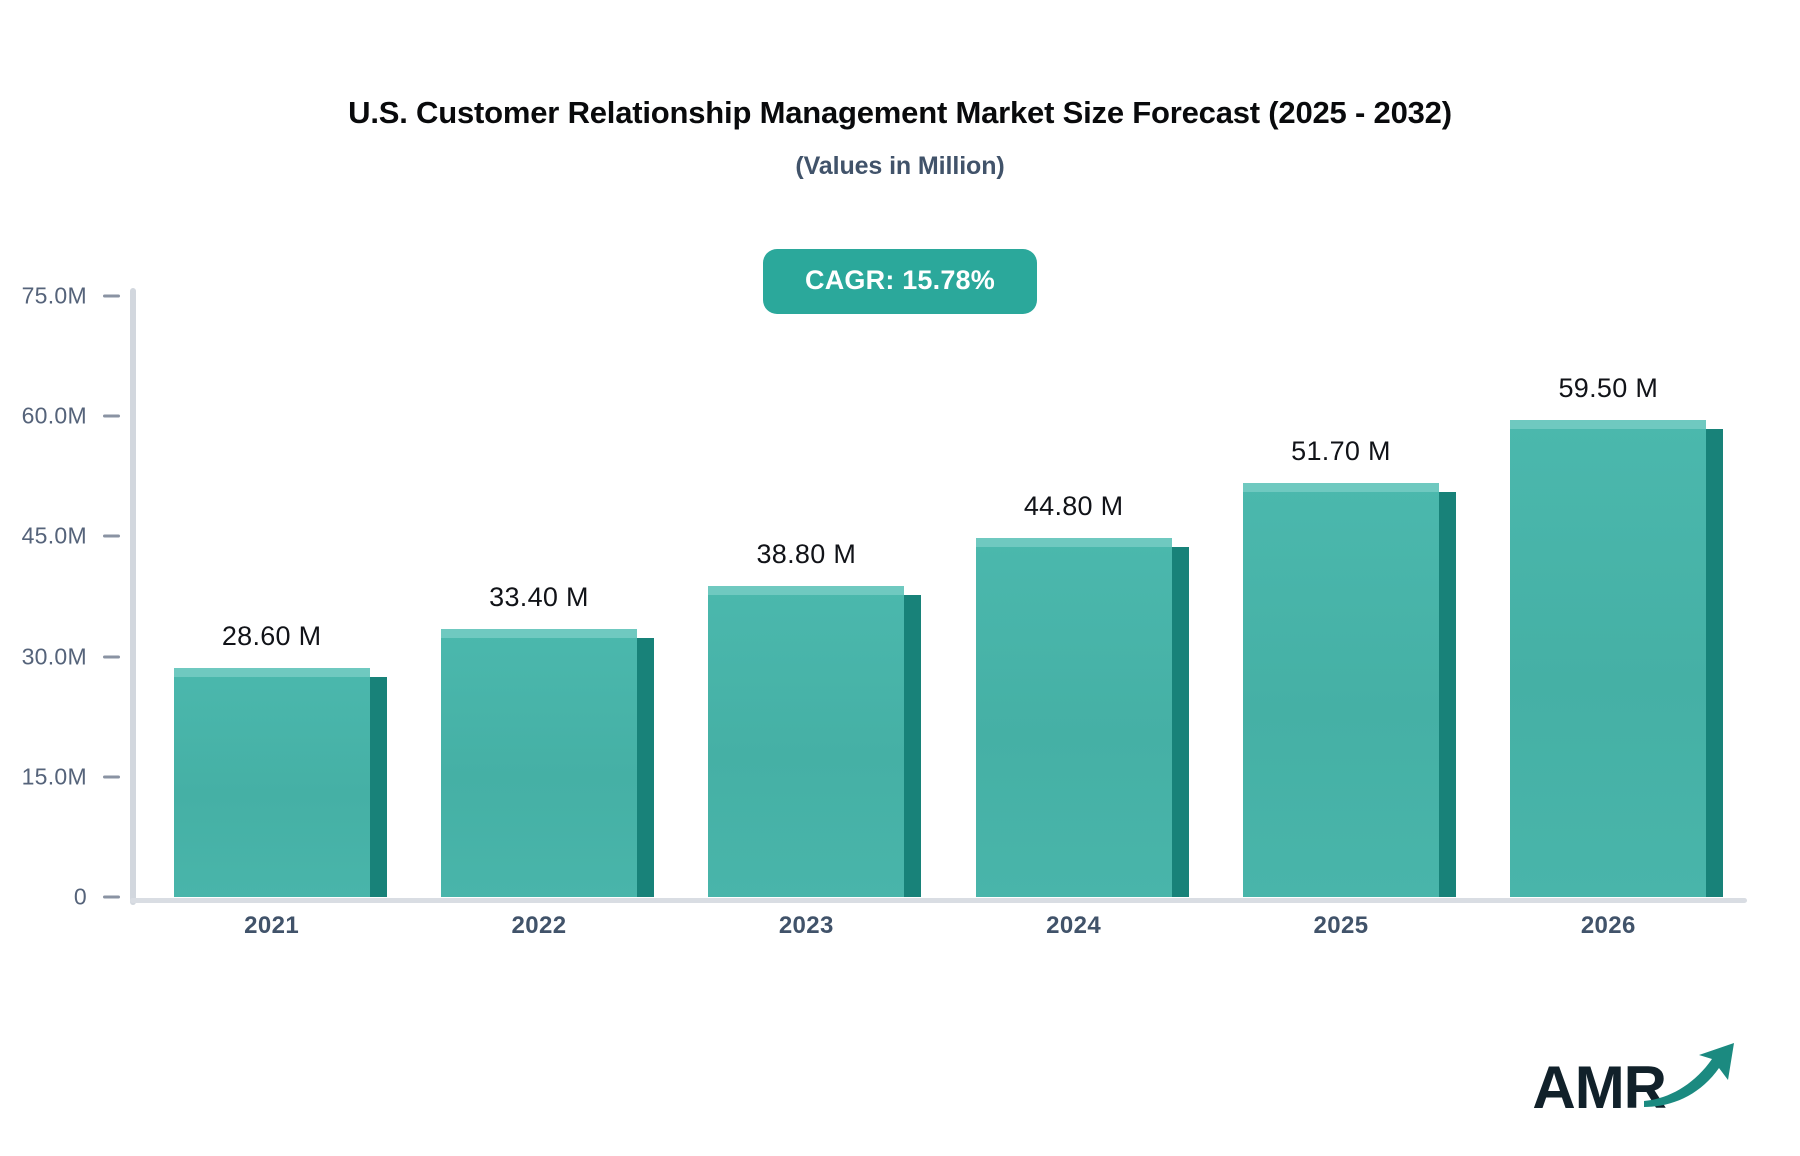 Image resolution: width=1800 pixels, height=1156 pixels. What do you see at coordinates (1074, 925) in the screenshot?
I see `x-axis-tick-label: 2024` at bounding box center [1074, 925].